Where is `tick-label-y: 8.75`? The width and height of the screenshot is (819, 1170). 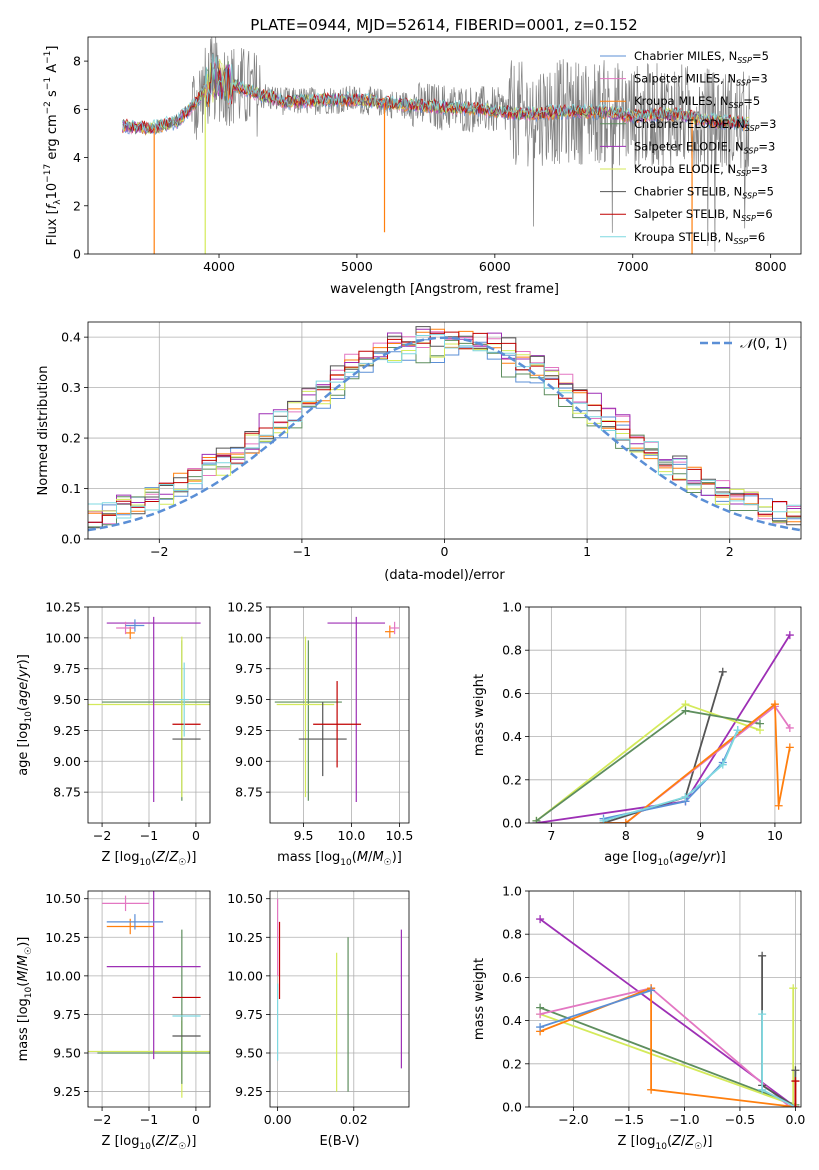 tick-label-y: 8.75 is located at coordinates (67, 792).